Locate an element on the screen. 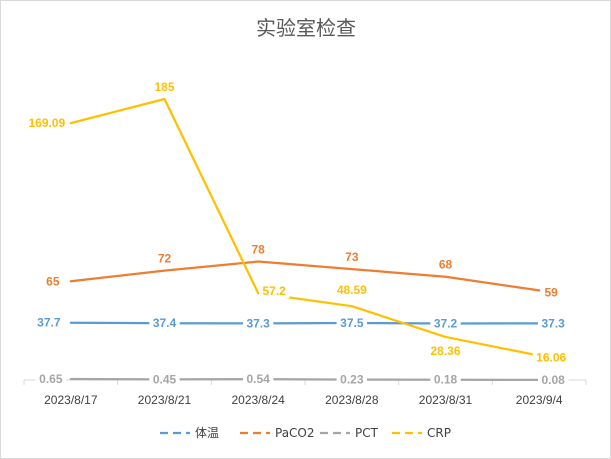  legend-label: 体温 is located at coordinates (207, 433).